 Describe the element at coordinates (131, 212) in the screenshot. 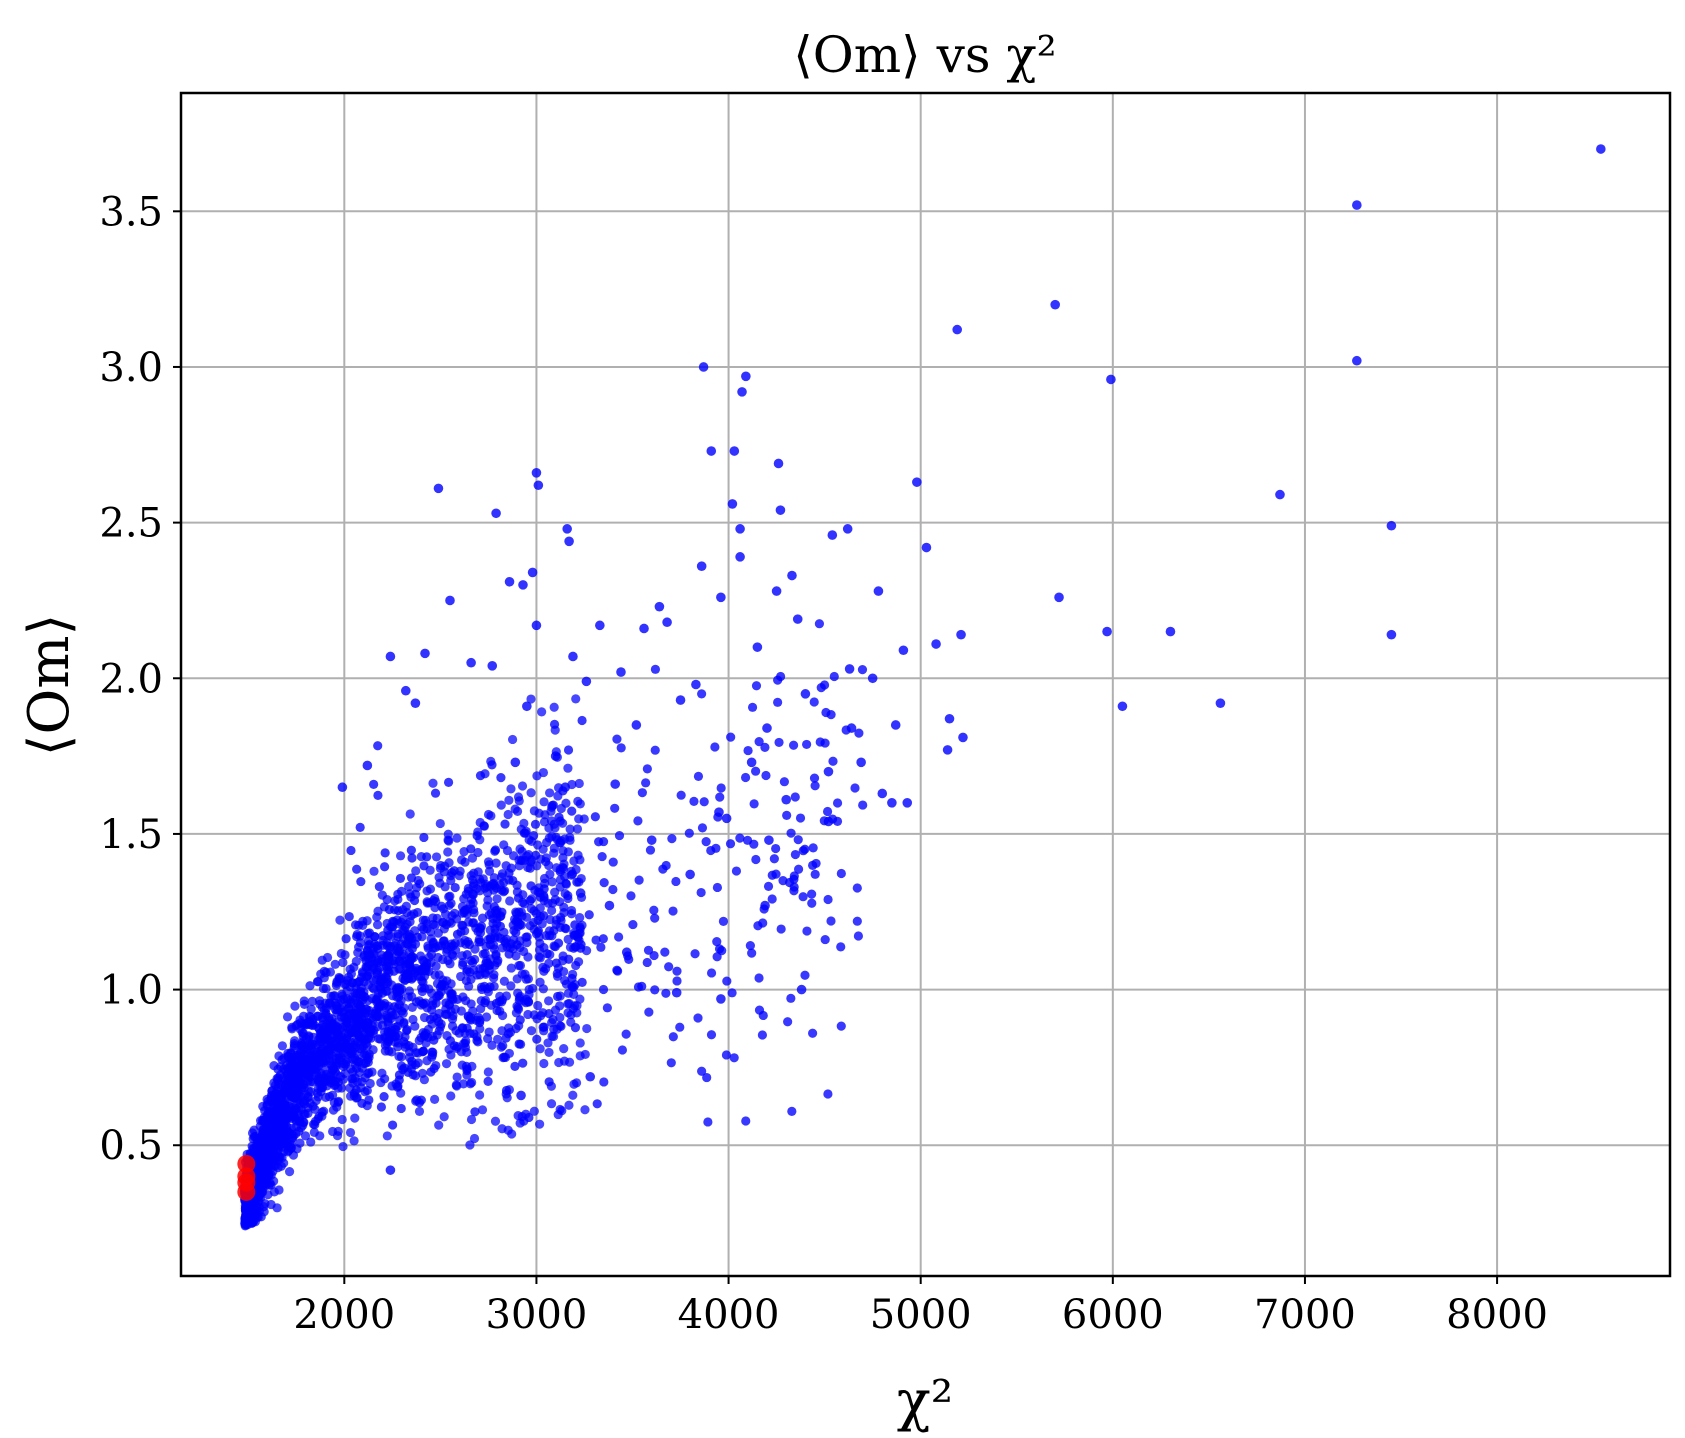

I see `y-tick-label: 3.5` at that location.